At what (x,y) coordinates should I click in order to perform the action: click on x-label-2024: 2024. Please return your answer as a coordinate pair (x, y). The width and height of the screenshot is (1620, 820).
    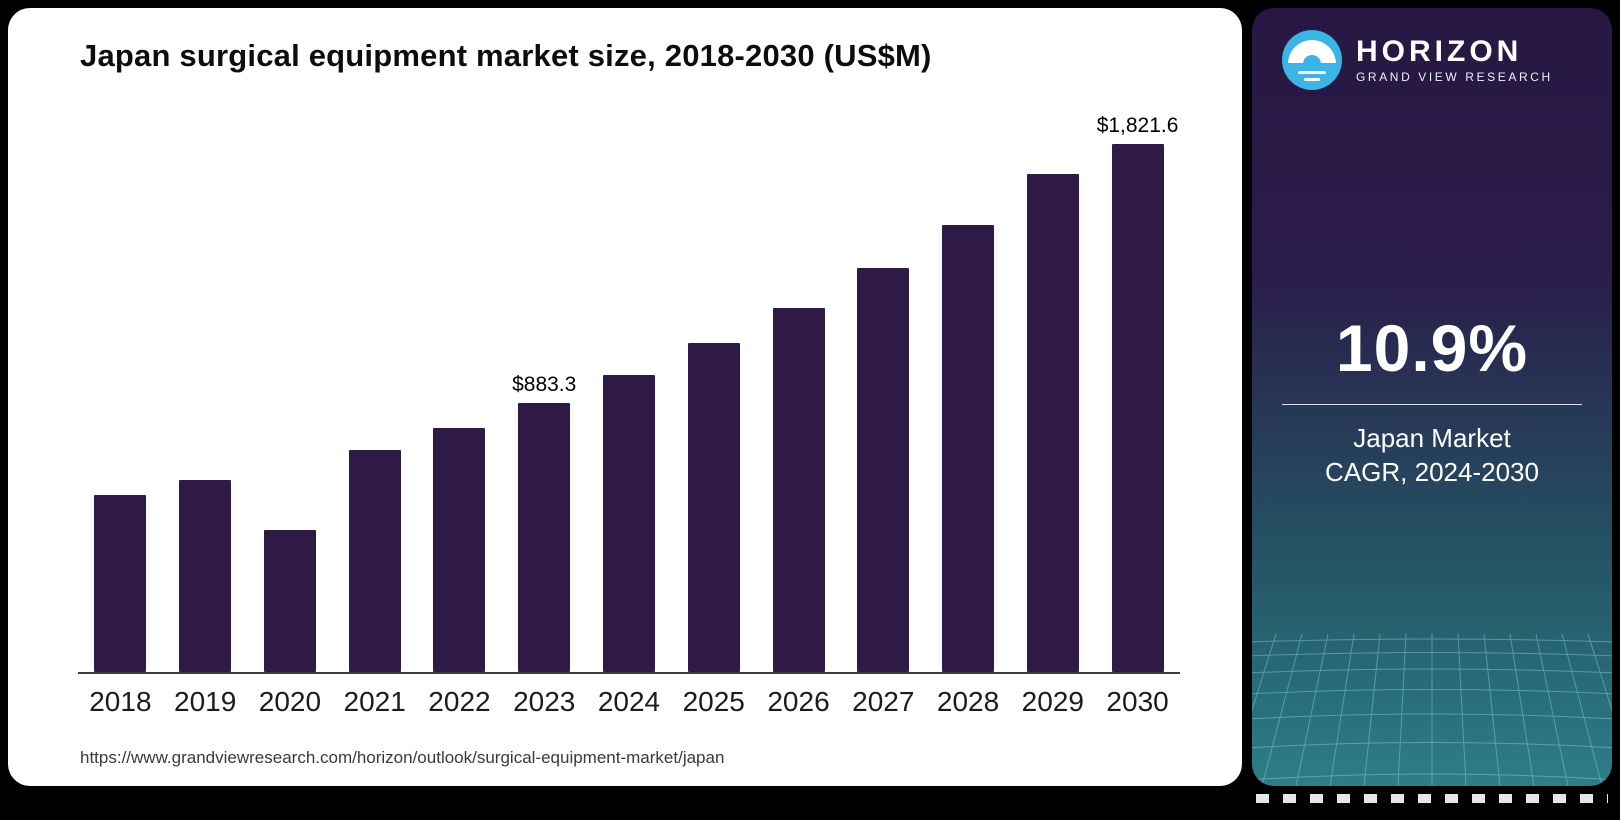
    Looking at the image, I should click on (629, 701).